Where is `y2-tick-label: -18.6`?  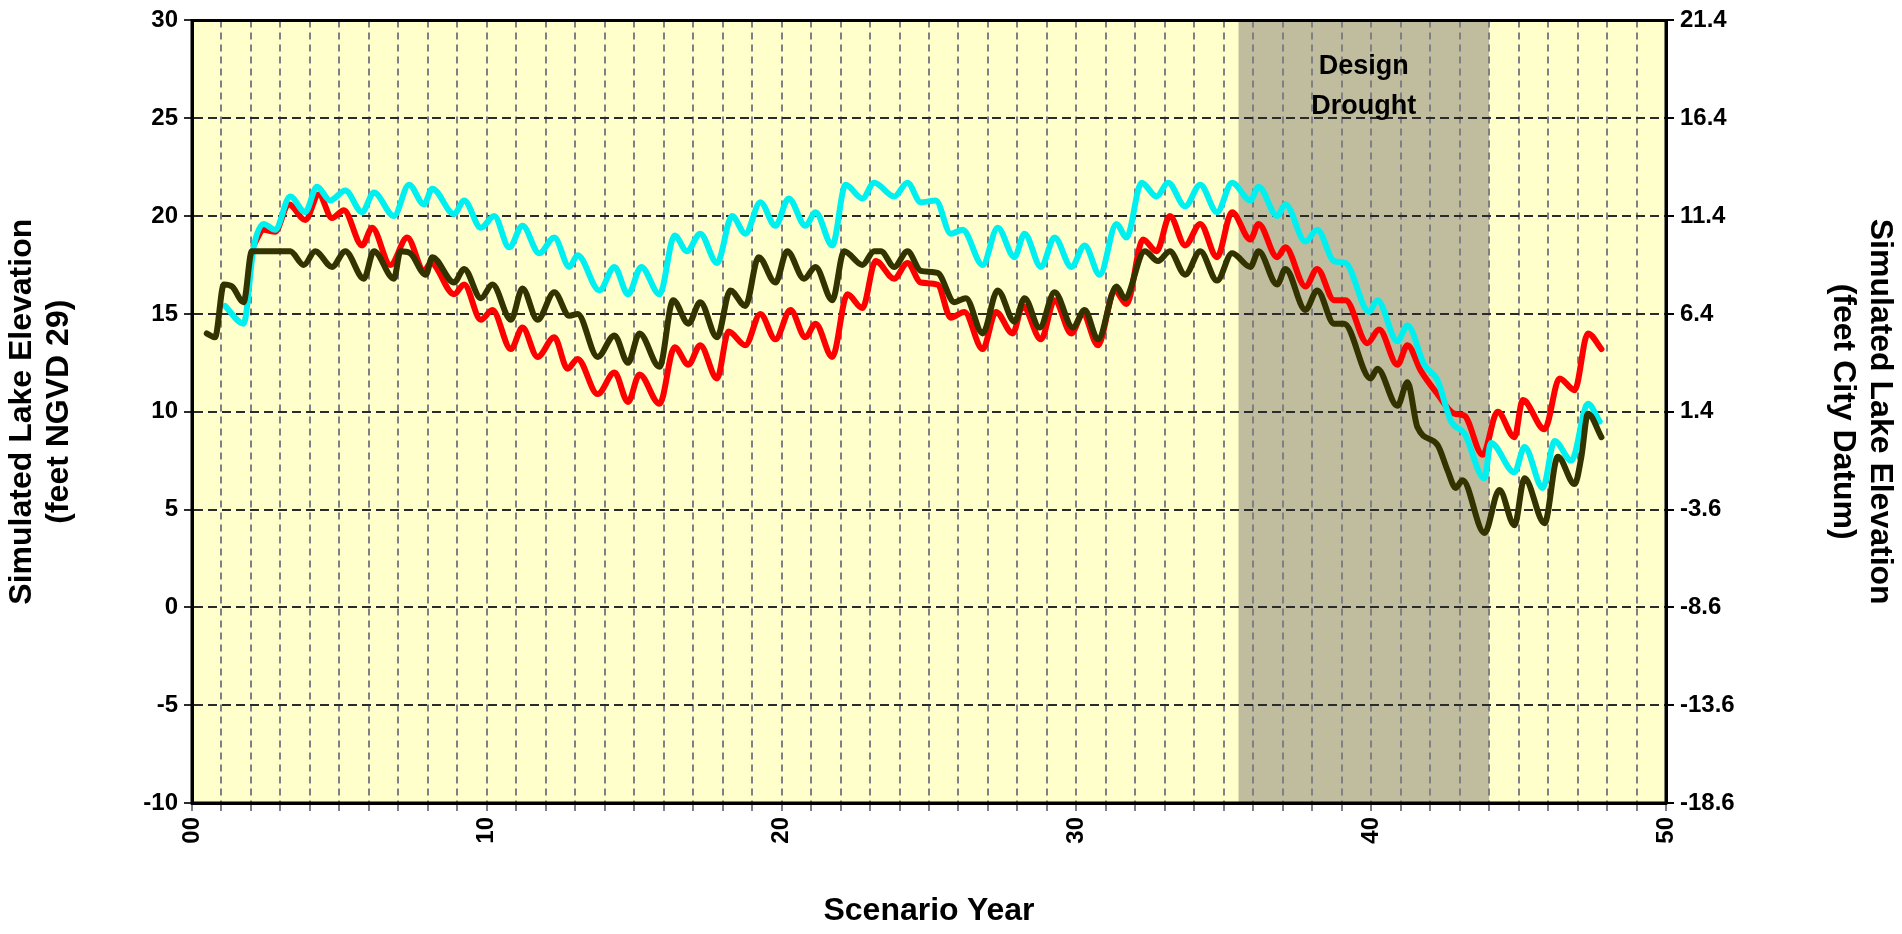 y2-tick-label: -18.6 is located at coordinates (1707, 801).